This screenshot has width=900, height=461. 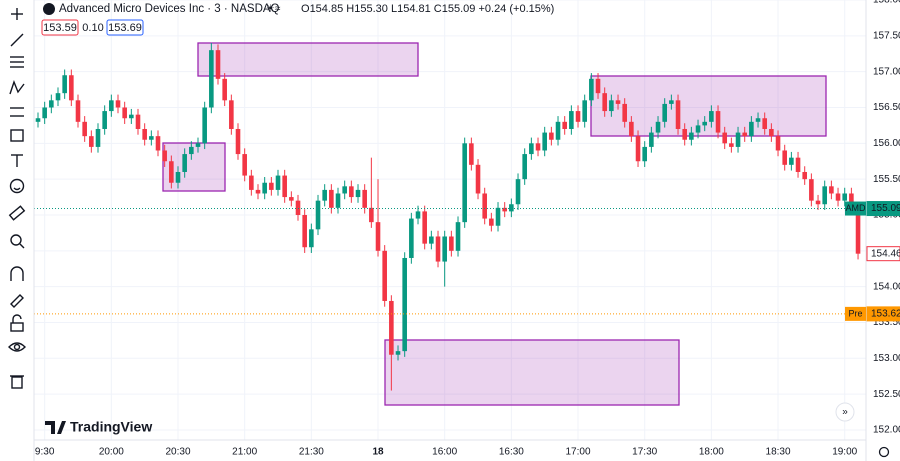 I want to click on x-tick-label: 9:30, so click(x=45, y=452).